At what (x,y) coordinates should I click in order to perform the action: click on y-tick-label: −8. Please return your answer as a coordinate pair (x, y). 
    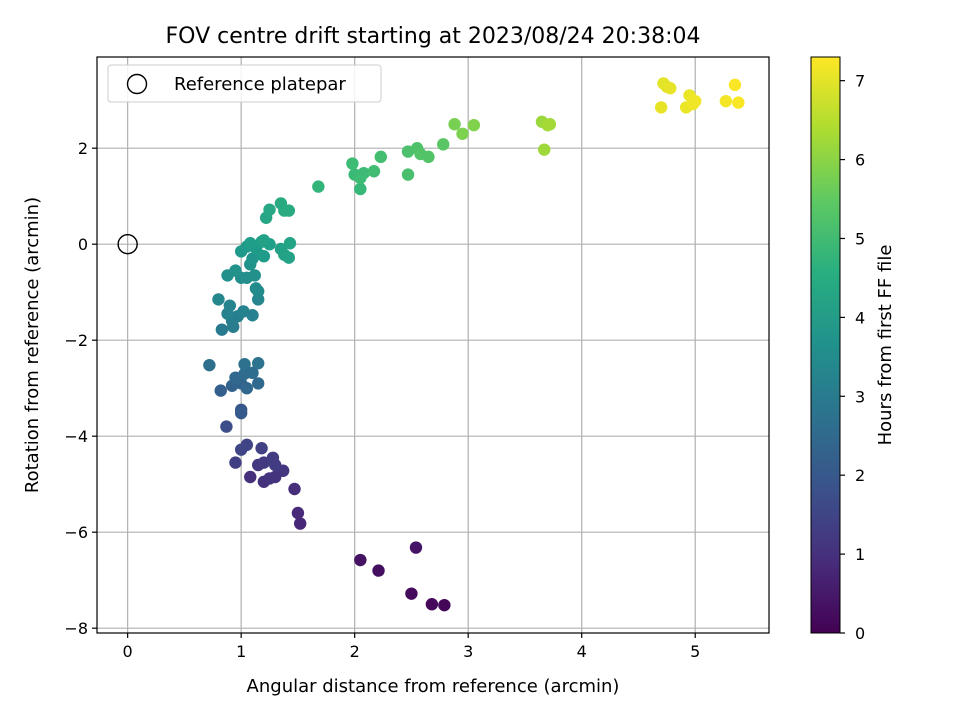
    Looking at the image, I should click on (76, 628).